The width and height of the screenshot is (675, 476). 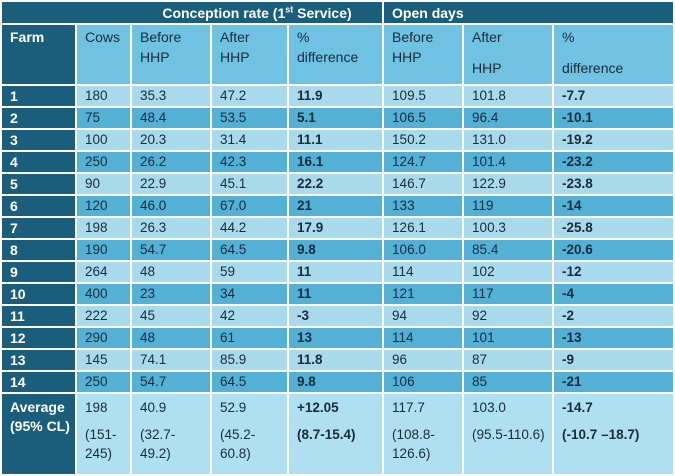 I want to click on cell-od-before: 126.1, so click(x=423, y=228).